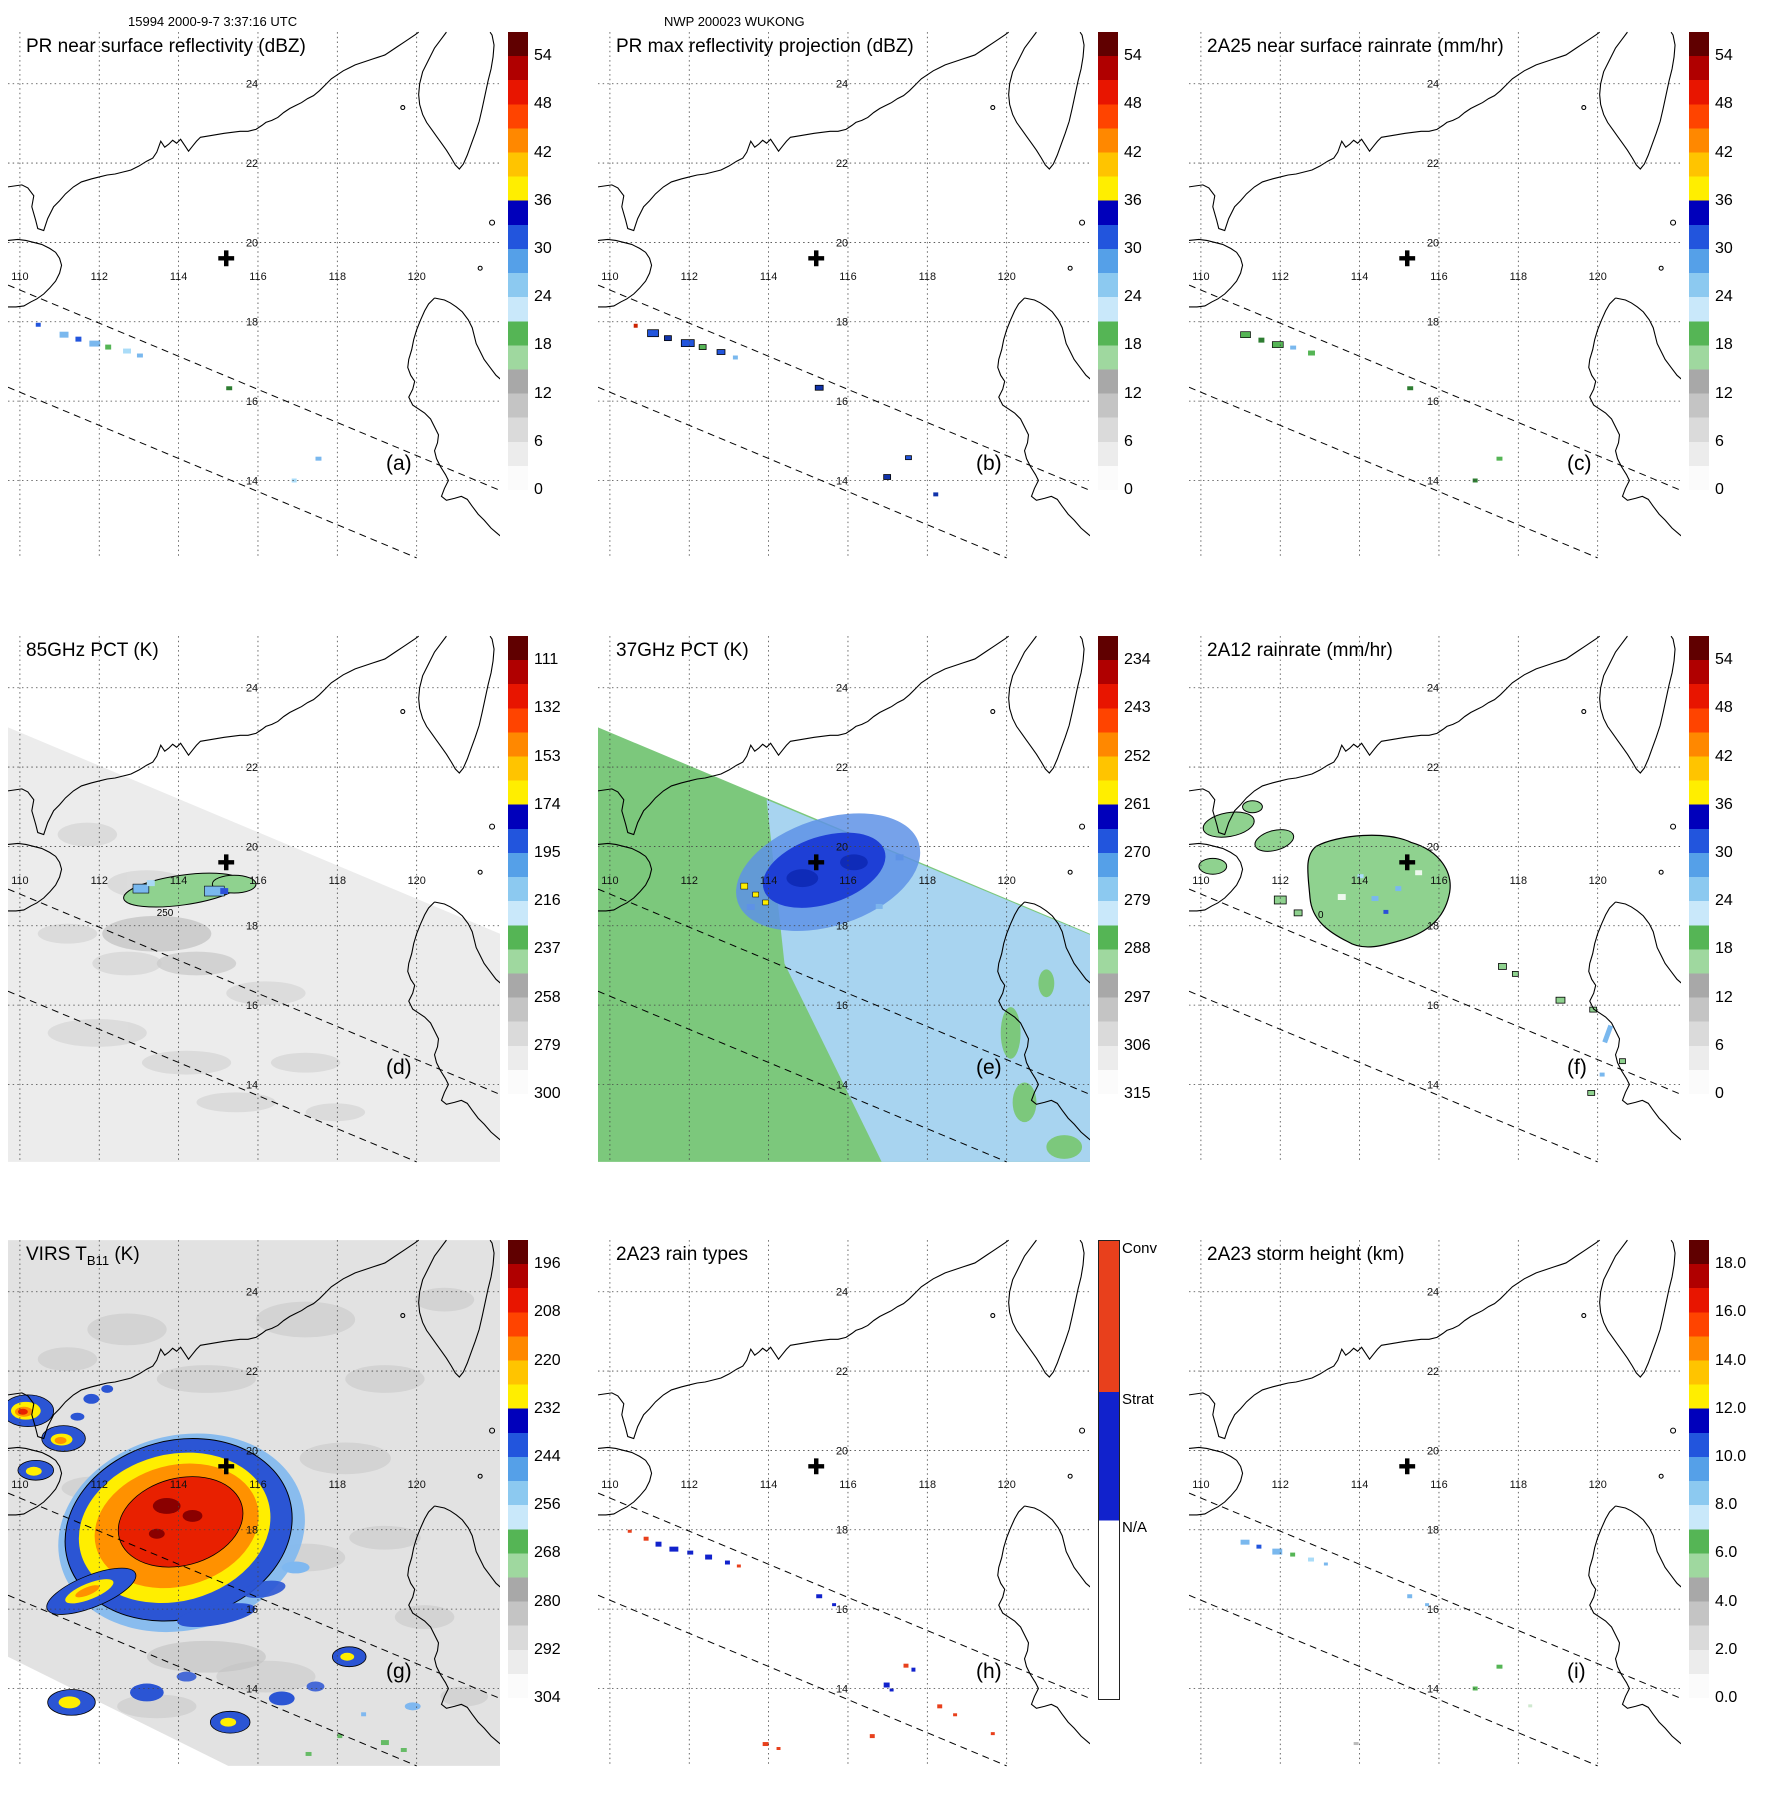 The height and width of the screenshot is (1803, 1771). I want to click on colorbar-tick-label: 8.0, so click(1726, 1505).